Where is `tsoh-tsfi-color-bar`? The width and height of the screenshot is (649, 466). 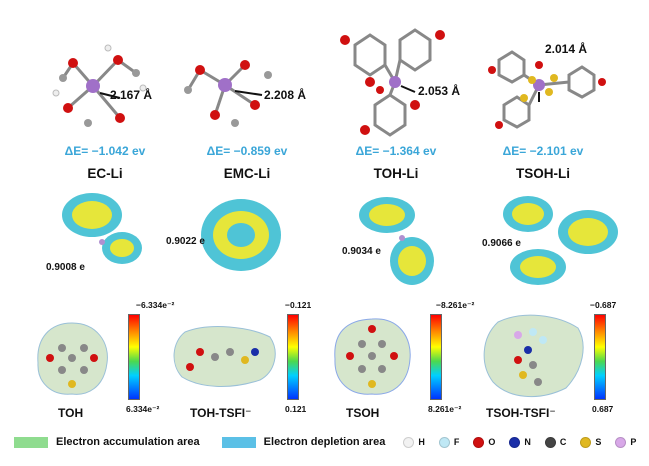 tsoh-tsfi-color-bar is located at coordinates (600, 357).